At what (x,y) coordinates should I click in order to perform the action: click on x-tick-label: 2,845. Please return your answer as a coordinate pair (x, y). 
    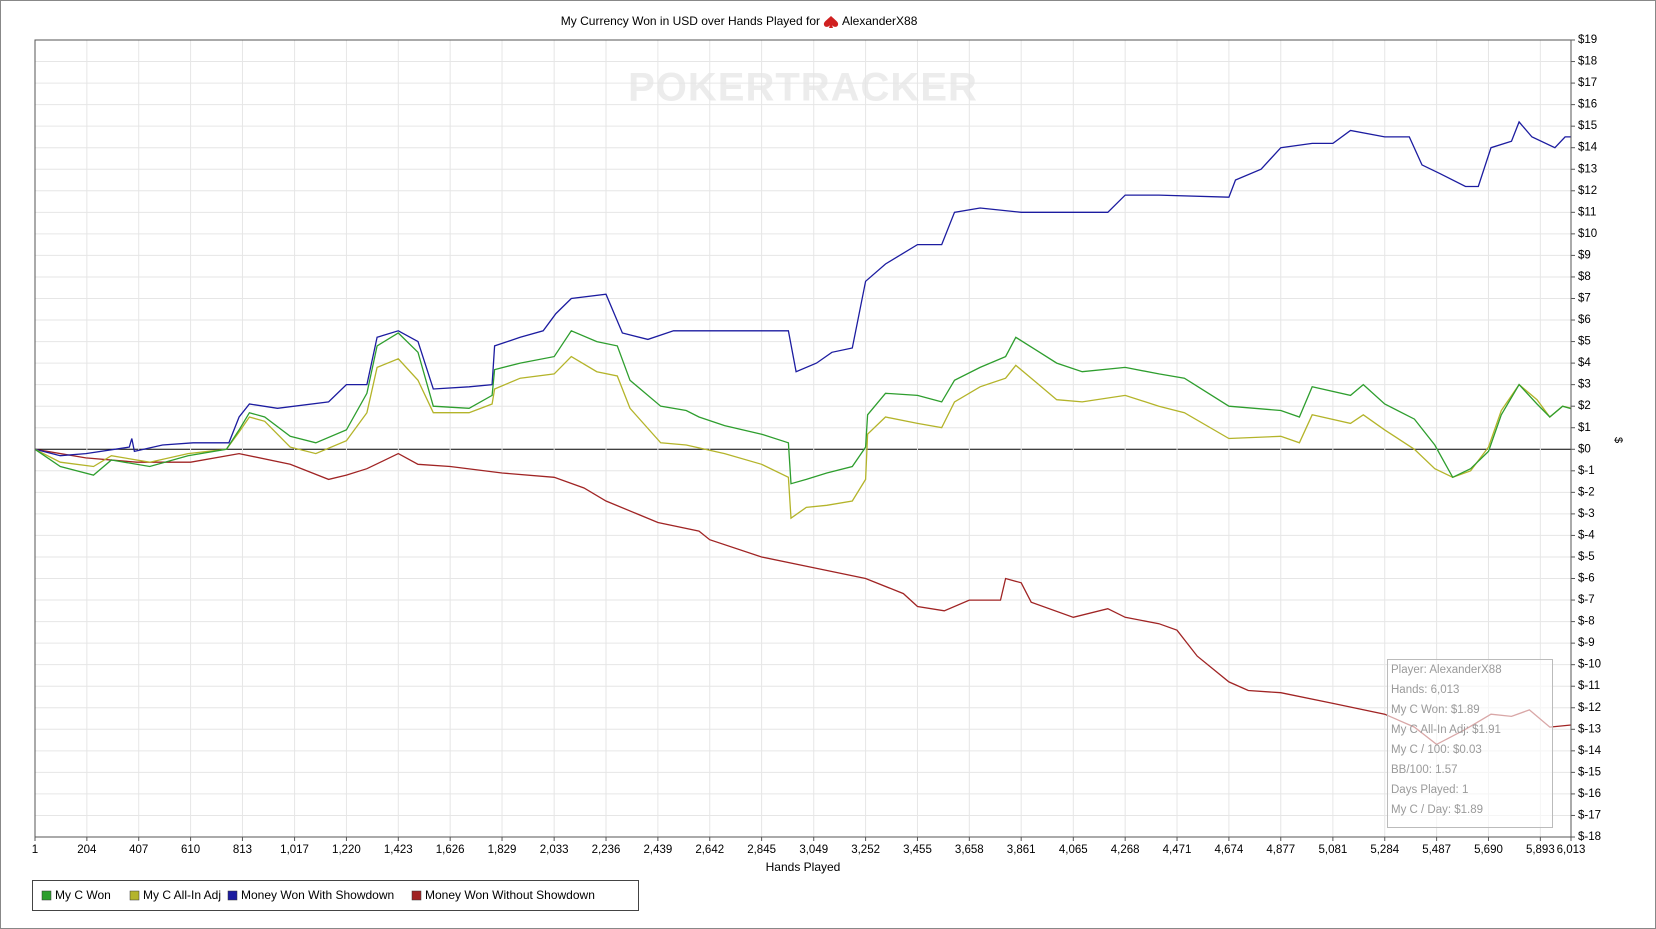
    Looking at the image, I should click on (761, 850).